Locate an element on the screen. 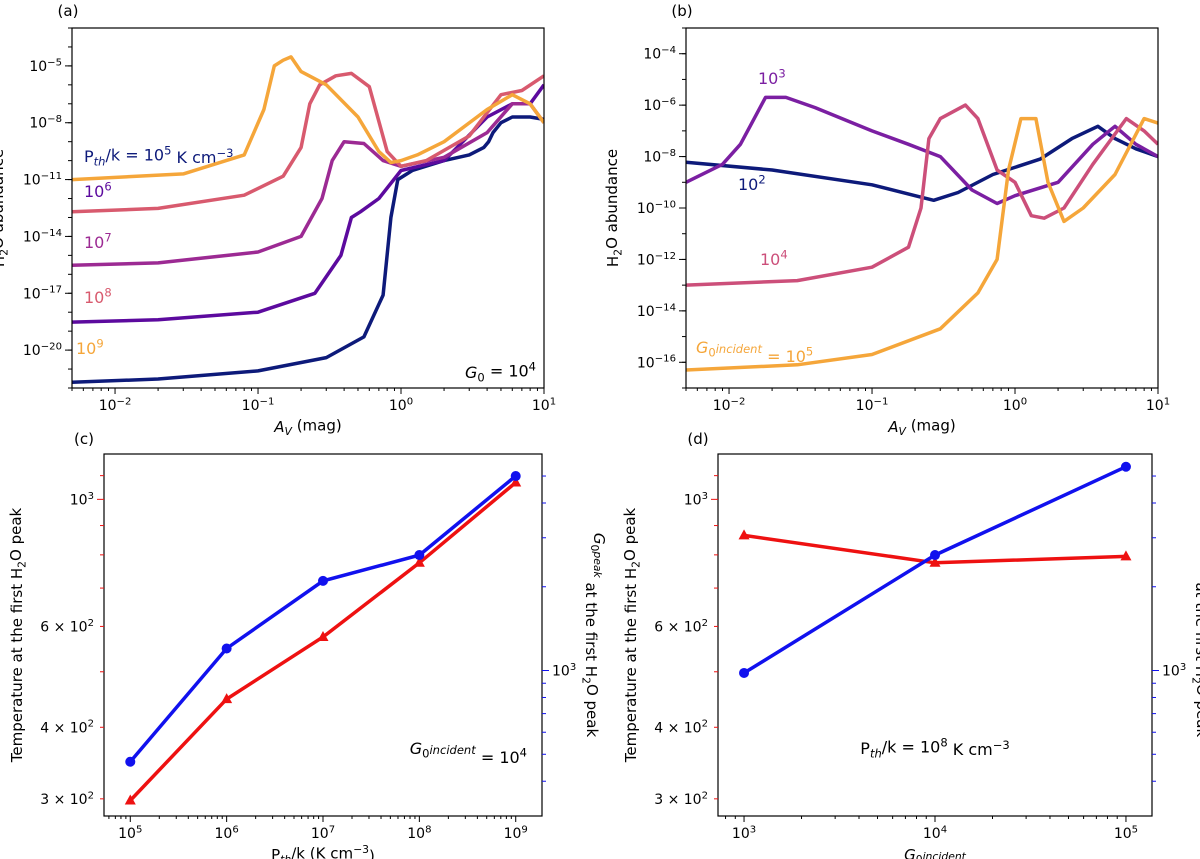 Image resolution: width=1200 pixels, height=859 pixels. y-tick-label: 10⁻²⁰ is located at coordinates (42, 351).